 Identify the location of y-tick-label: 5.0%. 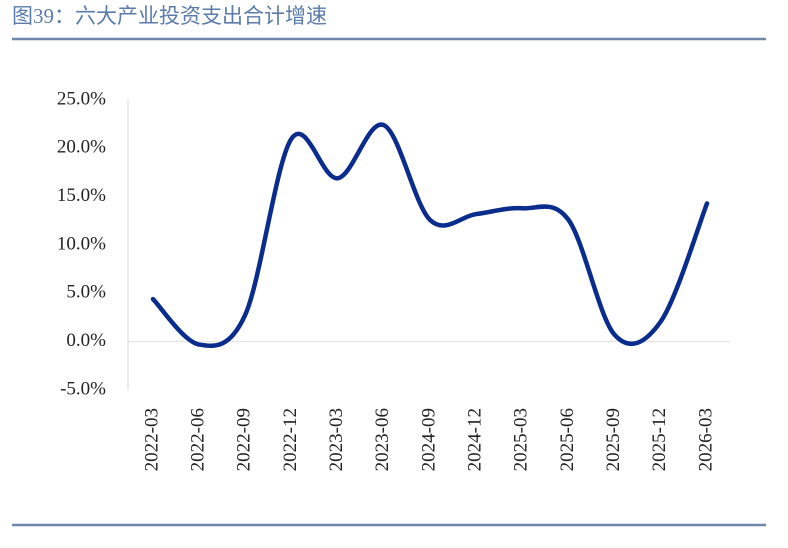
(86, 292).